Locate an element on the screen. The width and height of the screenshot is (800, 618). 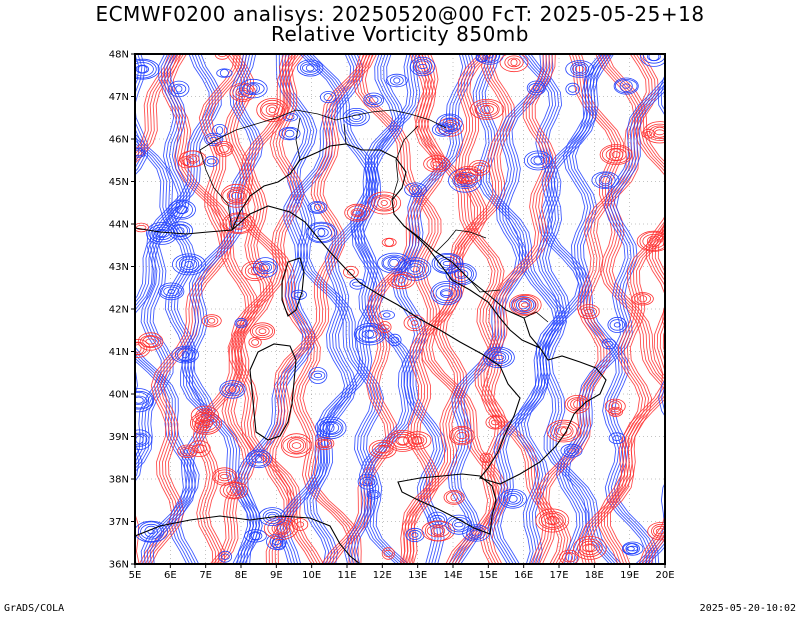
lon-tick-label: 16E is located at coordinates (523, 575).